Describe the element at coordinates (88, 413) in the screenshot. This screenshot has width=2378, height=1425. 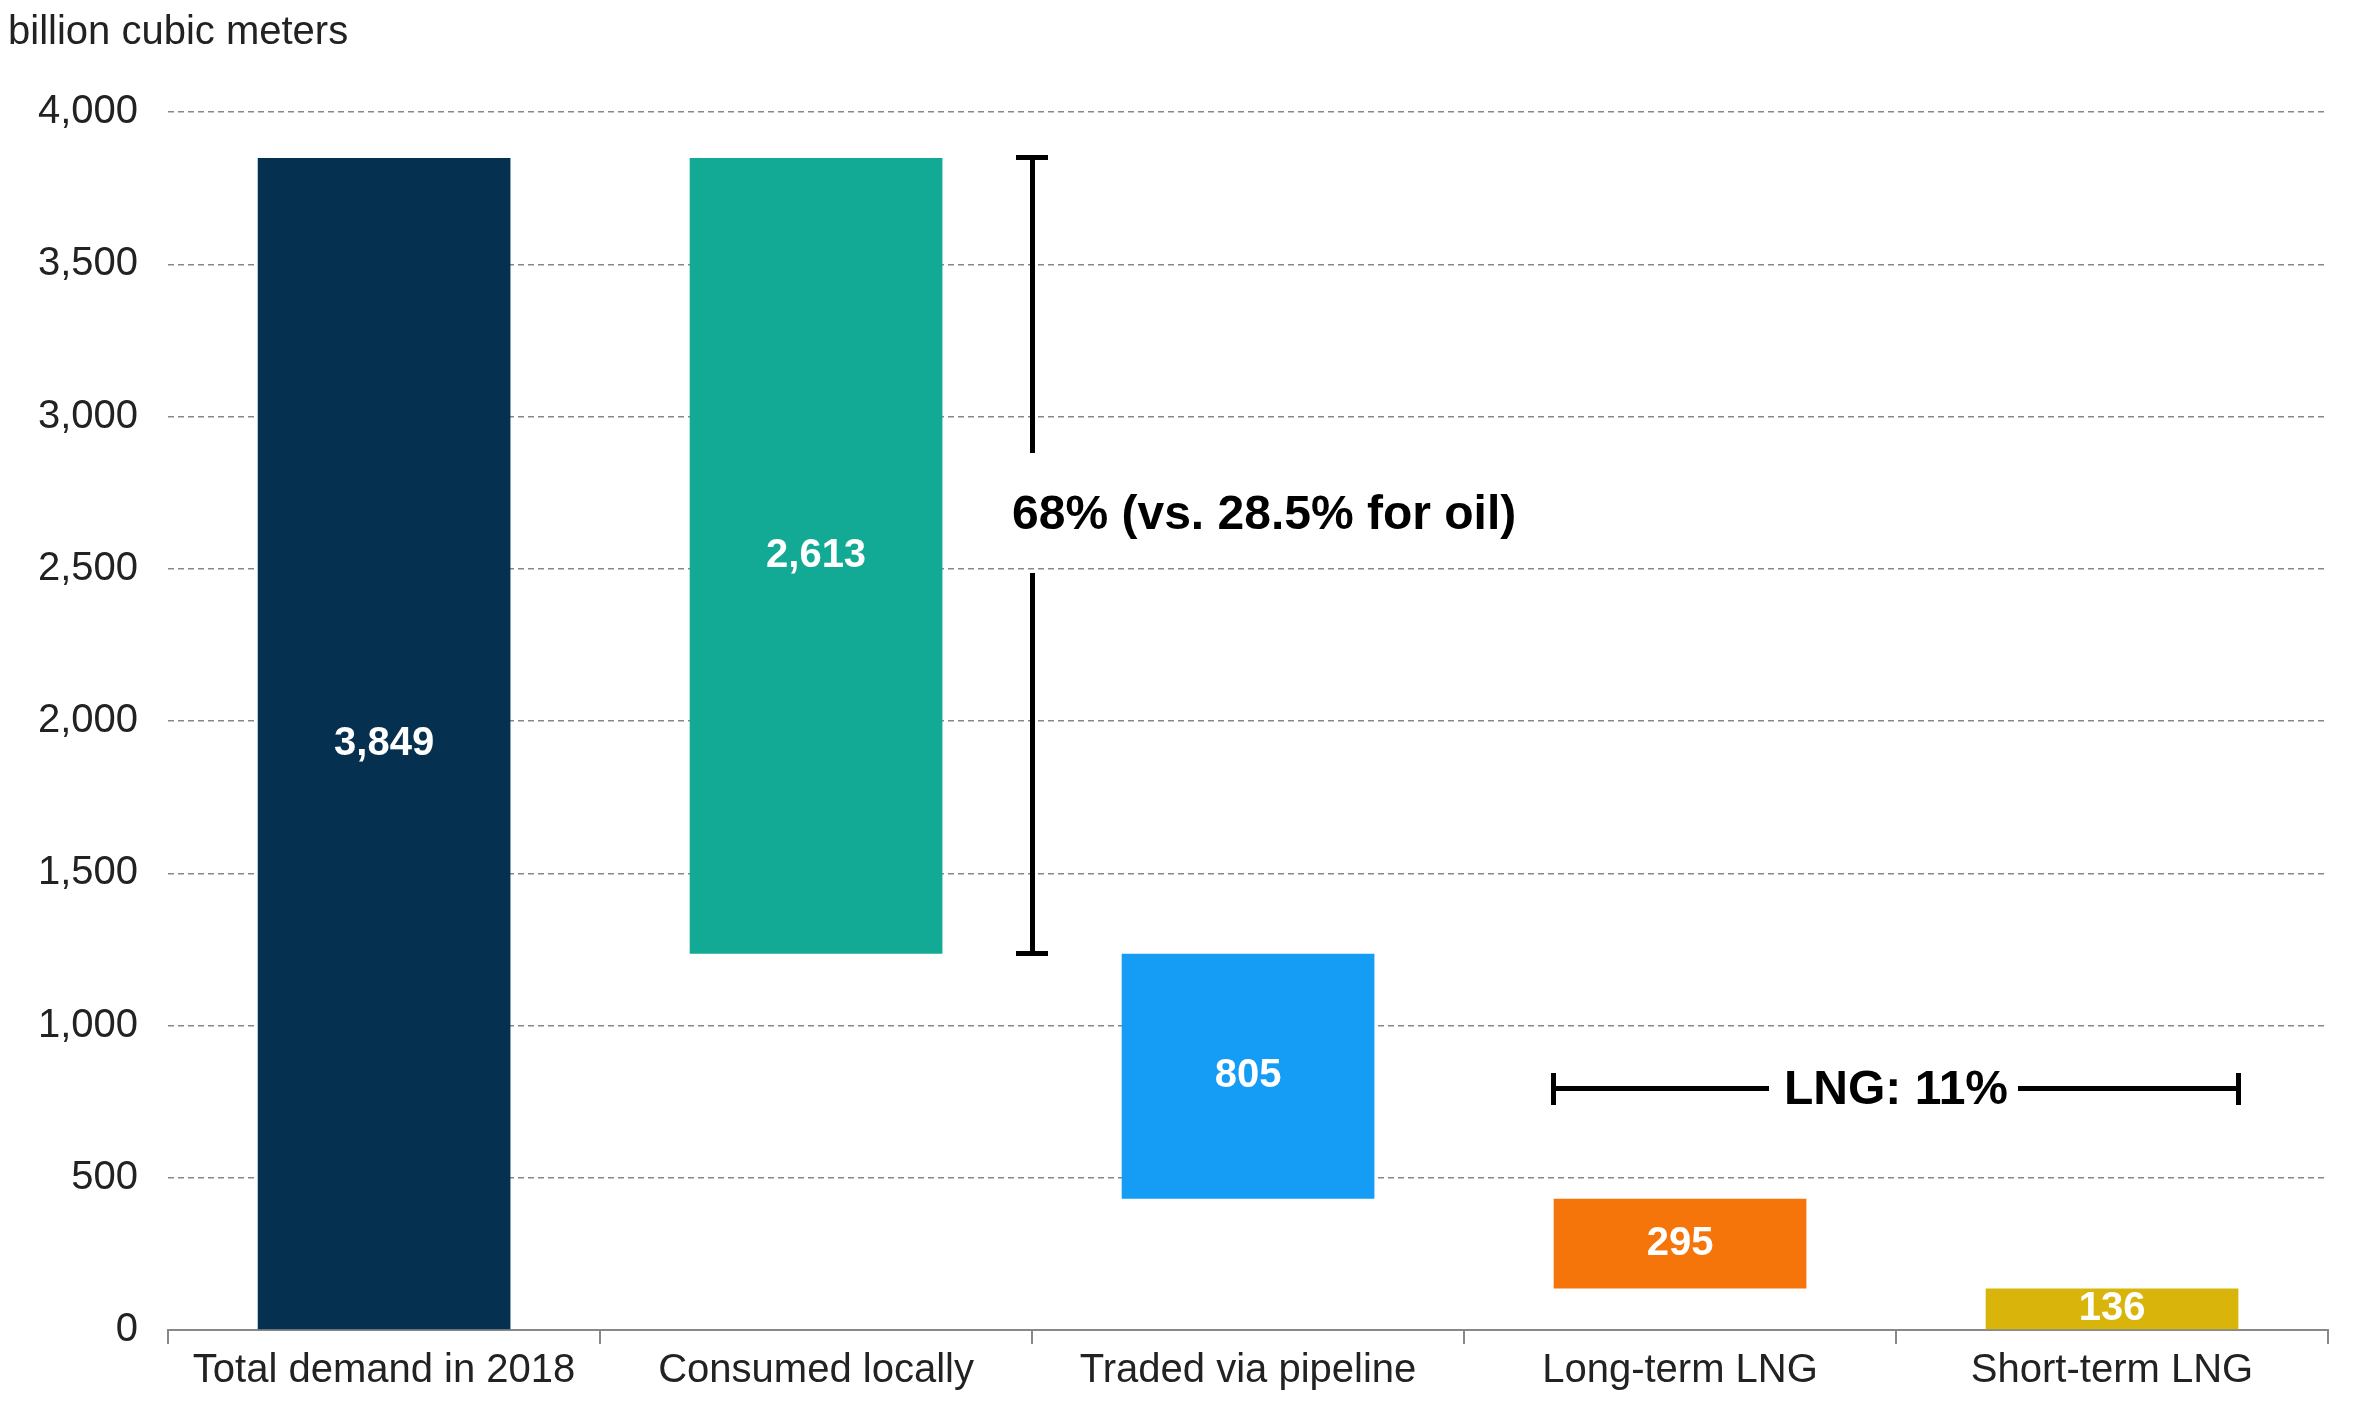
I see `y-tick-label: 3,000` at that location.